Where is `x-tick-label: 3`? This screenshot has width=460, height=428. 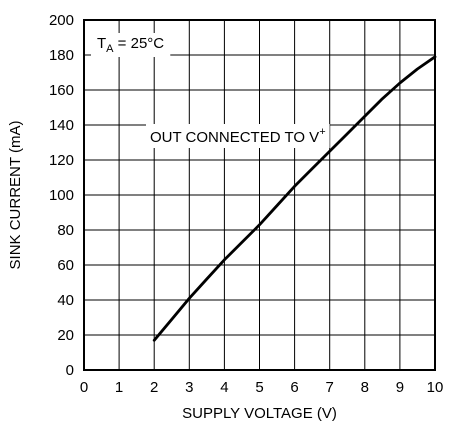 x-tick-label: 3 is located at coordinates (189, 387).